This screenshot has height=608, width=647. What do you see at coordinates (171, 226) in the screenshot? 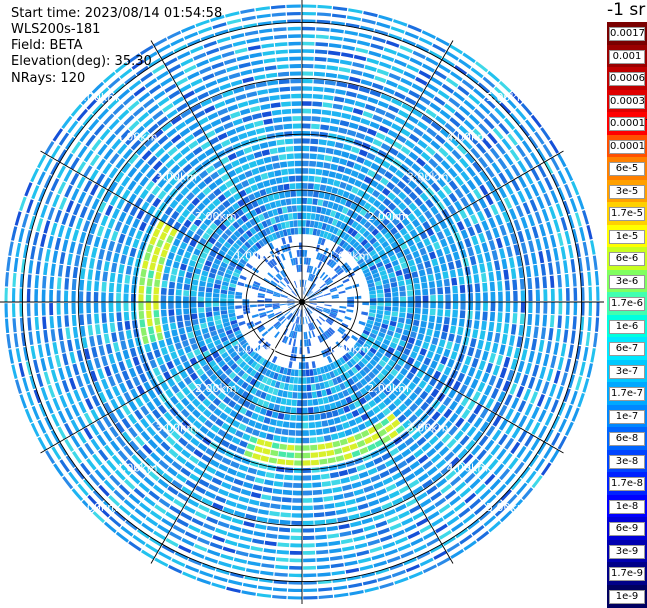
I see `azimuth-spoke` at bounding box center [171, 226].